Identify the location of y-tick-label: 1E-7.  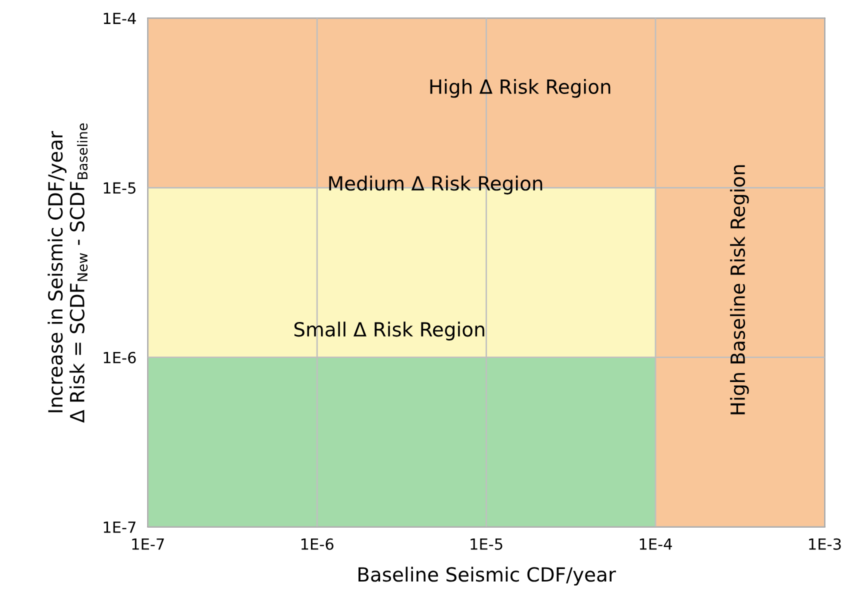
(120, 527).